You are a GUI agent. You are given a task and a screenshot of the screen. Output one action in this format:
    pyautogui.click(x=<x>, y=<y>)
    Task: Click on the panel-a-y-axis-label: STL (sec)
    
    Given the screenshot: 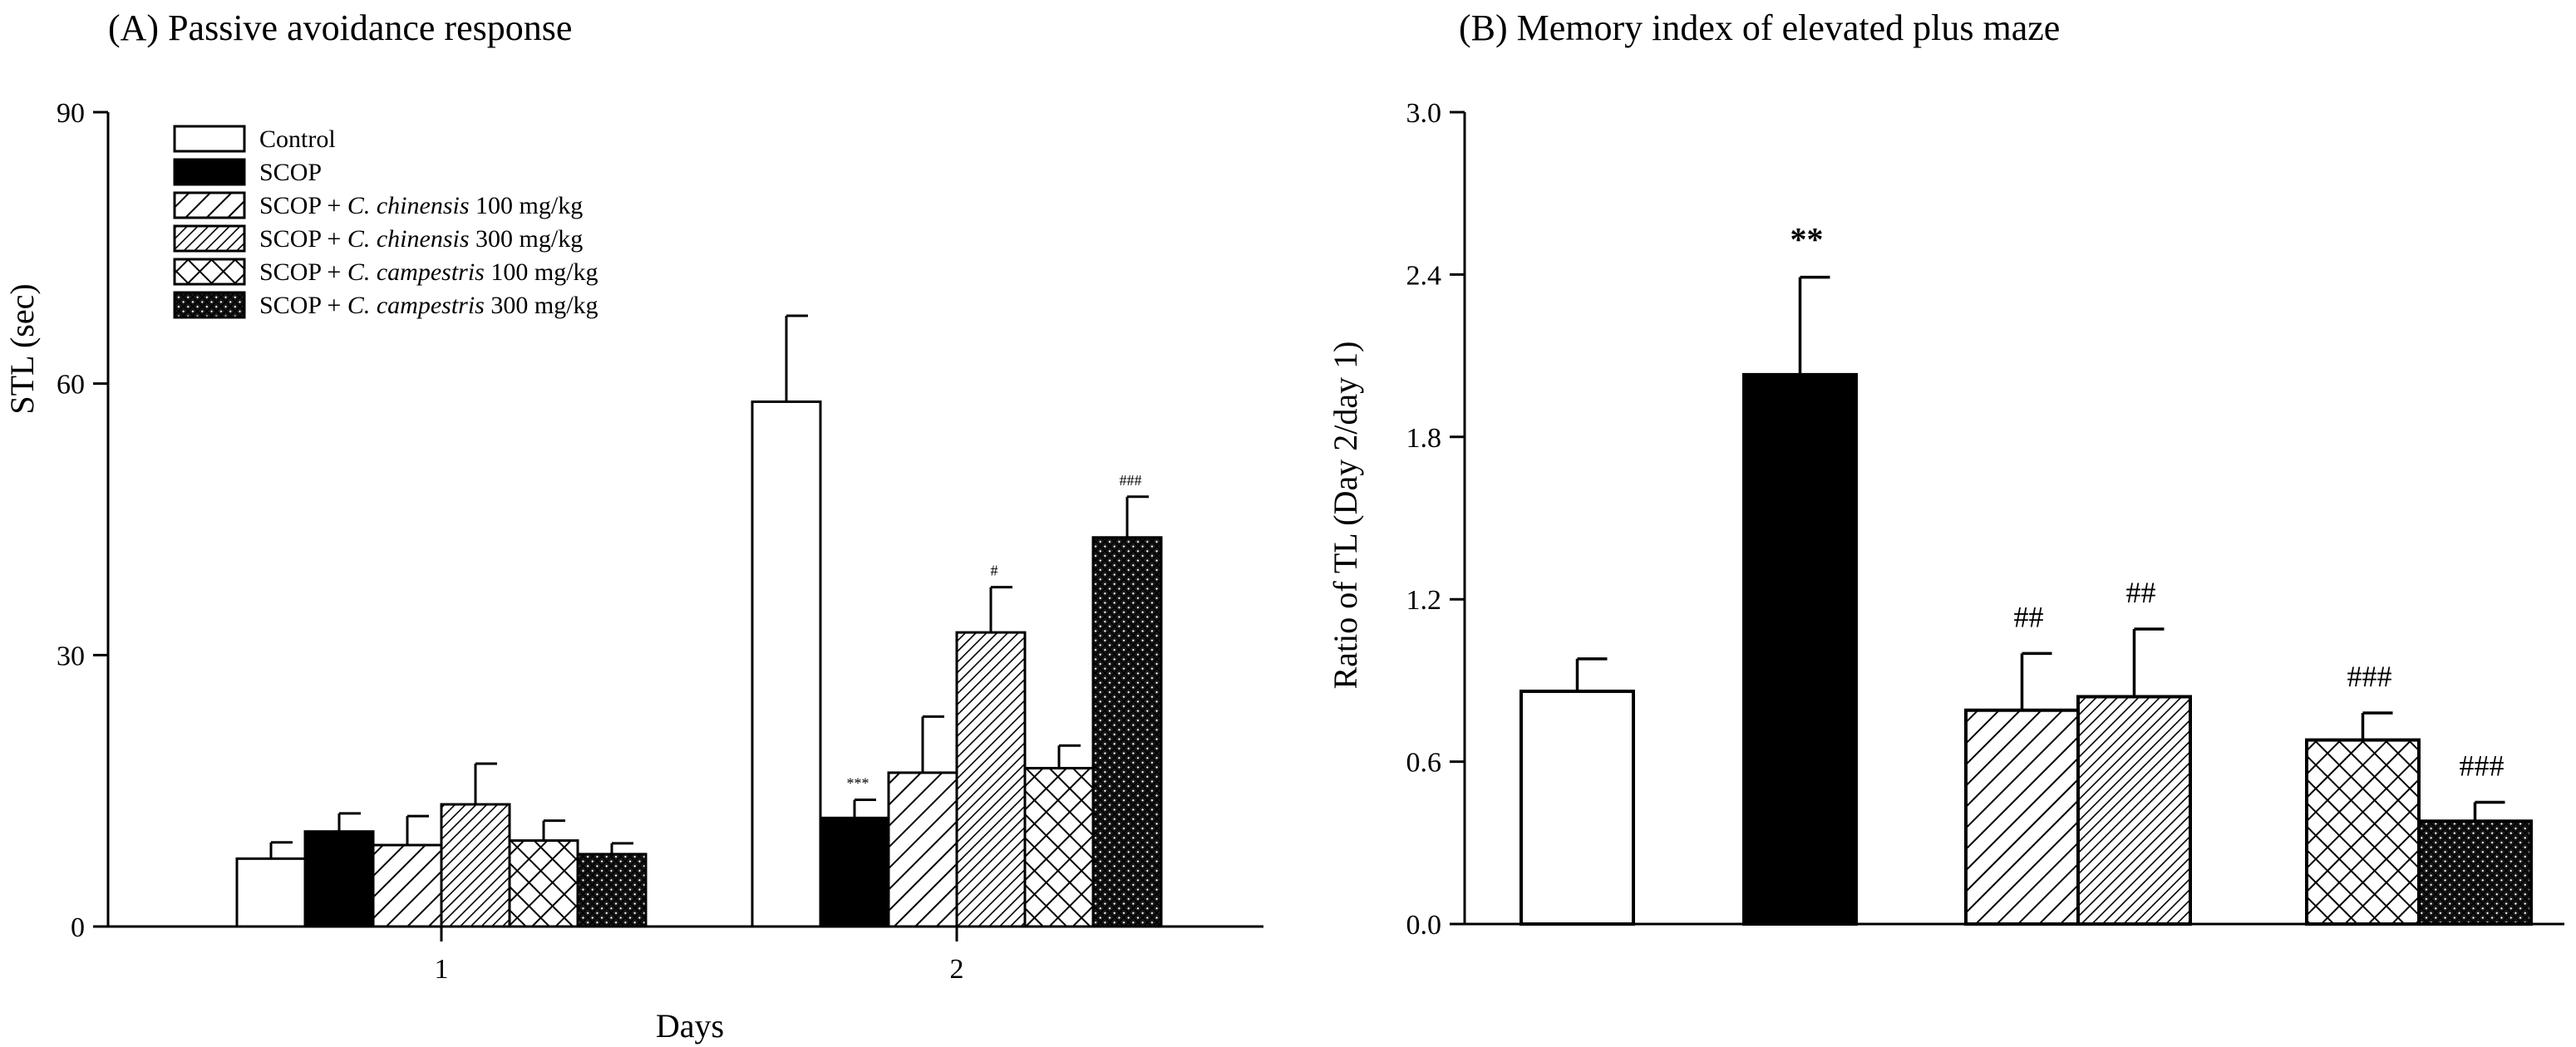 What is the action you would take?
    pyautogui.click(x=22, y=349)
    